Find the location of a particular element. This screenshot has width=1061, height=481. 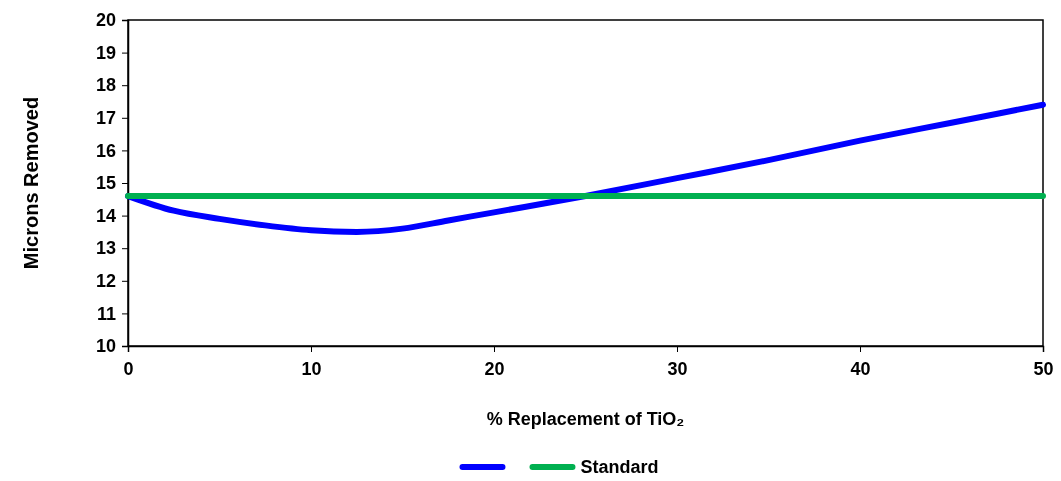

x-axis-title: % Replacement of TiO₂ is located at coordinates (585, 419).